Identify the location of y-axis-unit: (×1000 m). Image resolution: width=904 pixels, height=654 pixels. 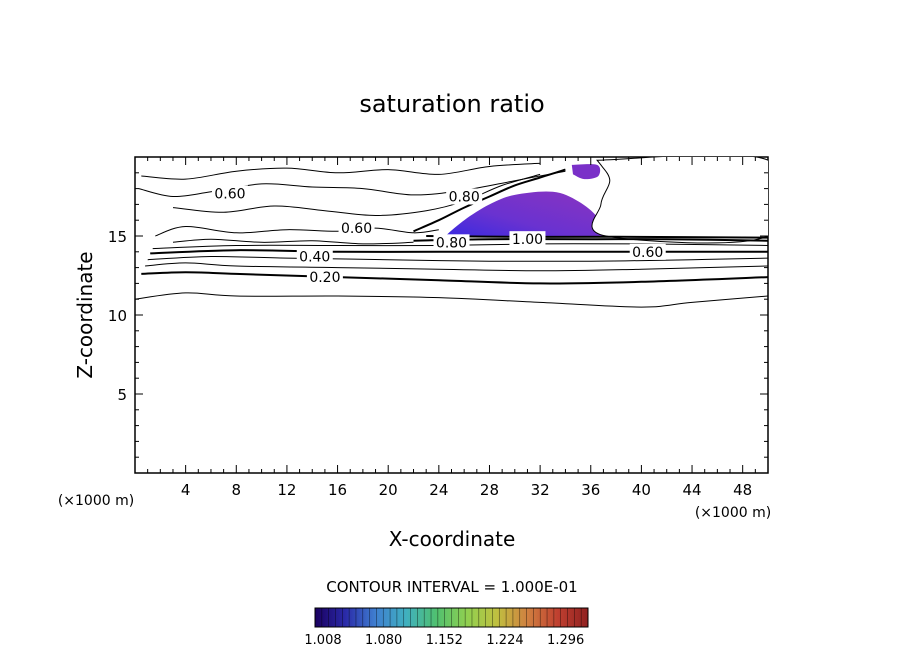
(96, 501).